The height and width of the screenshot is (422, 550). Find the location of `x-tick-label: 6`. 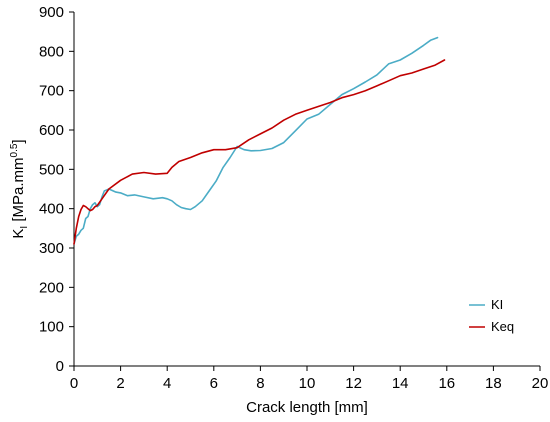

x-tick-label: 6 is located at coordinates (214, 383).